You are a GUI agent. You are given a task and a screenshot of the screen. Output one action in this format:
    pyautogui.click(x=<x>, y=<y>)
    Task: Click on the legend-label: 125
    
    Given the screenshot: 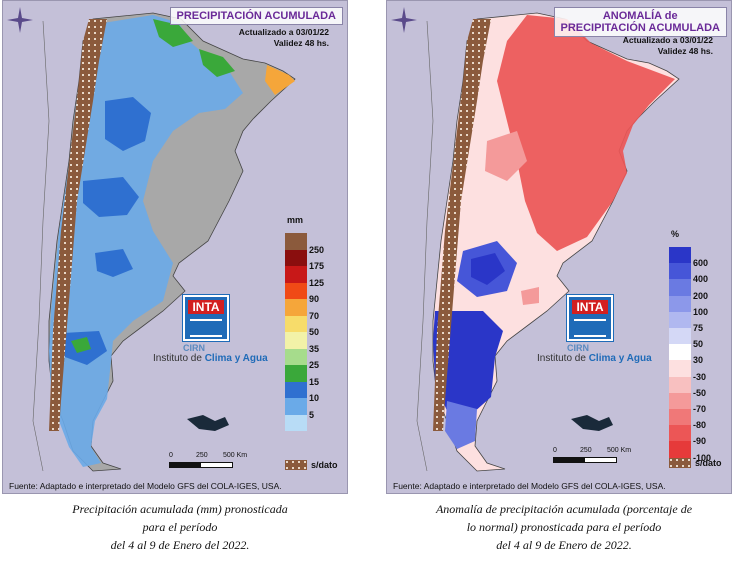 What is the action you would take?
    pyautogui.click(x=317, y=282)
    